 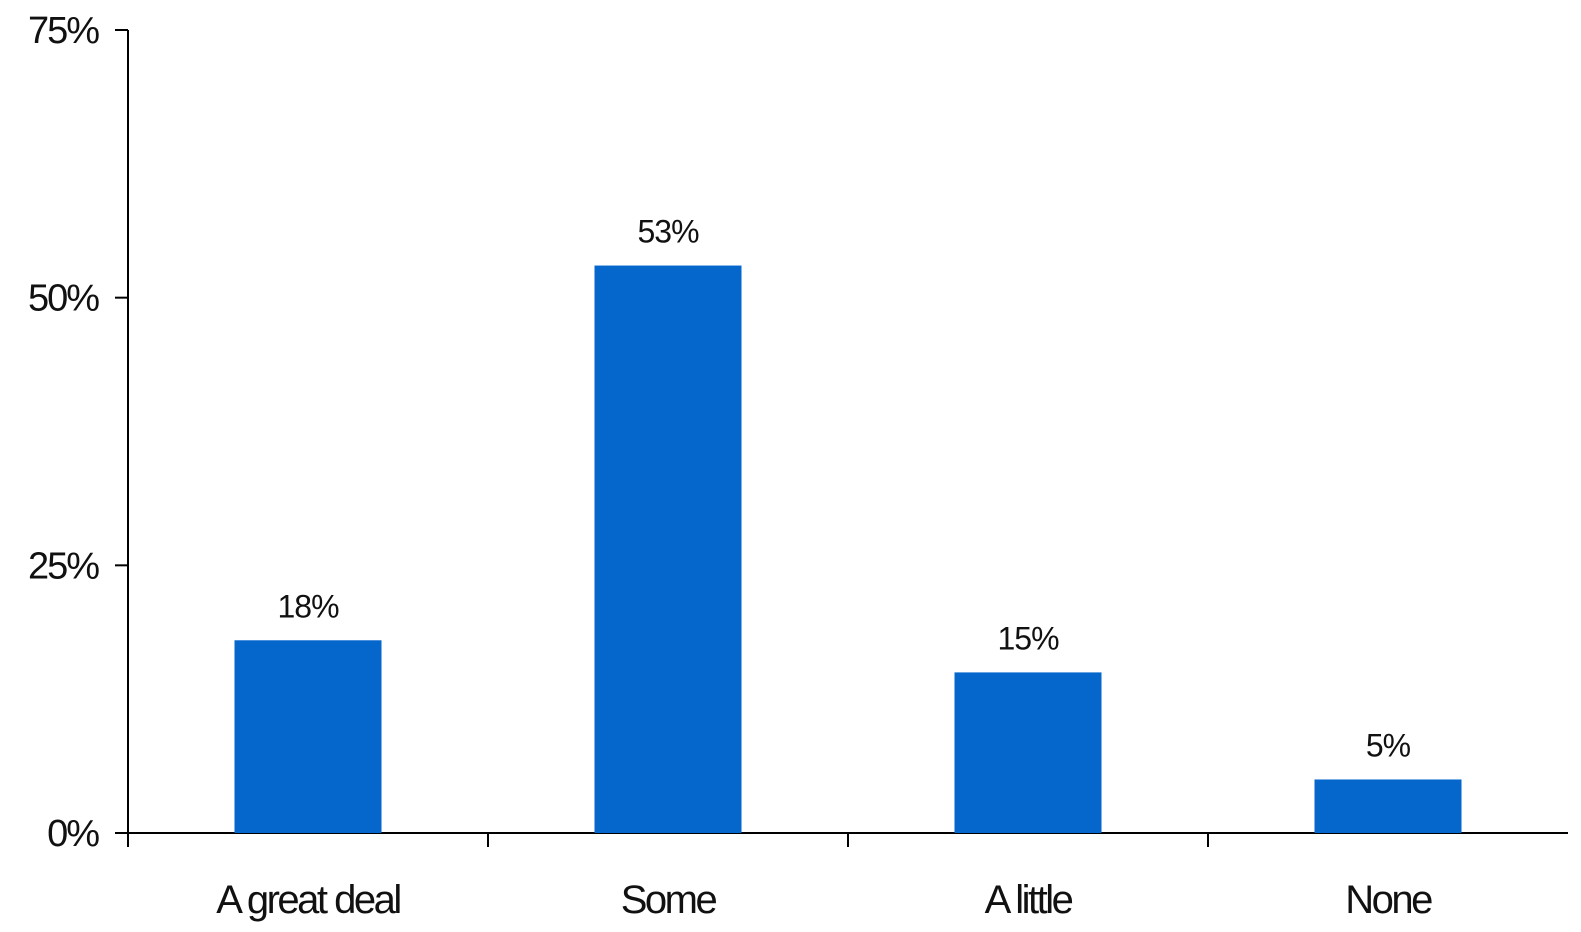 I want to click on bar-some, so click(x=668, y=549).